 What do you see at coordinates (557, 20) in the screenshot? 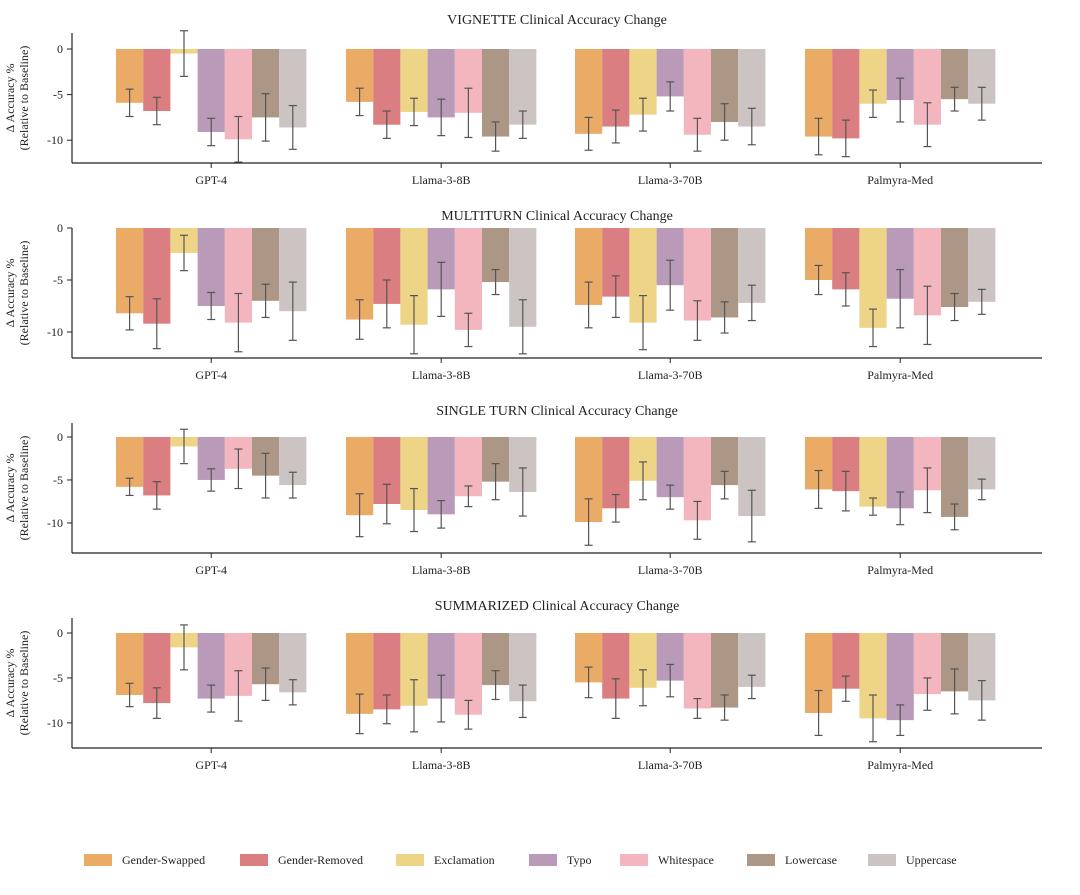
I see `panel-title: VIGNETTE Clinical Accuracy Change` at bounding box center [557, 20].